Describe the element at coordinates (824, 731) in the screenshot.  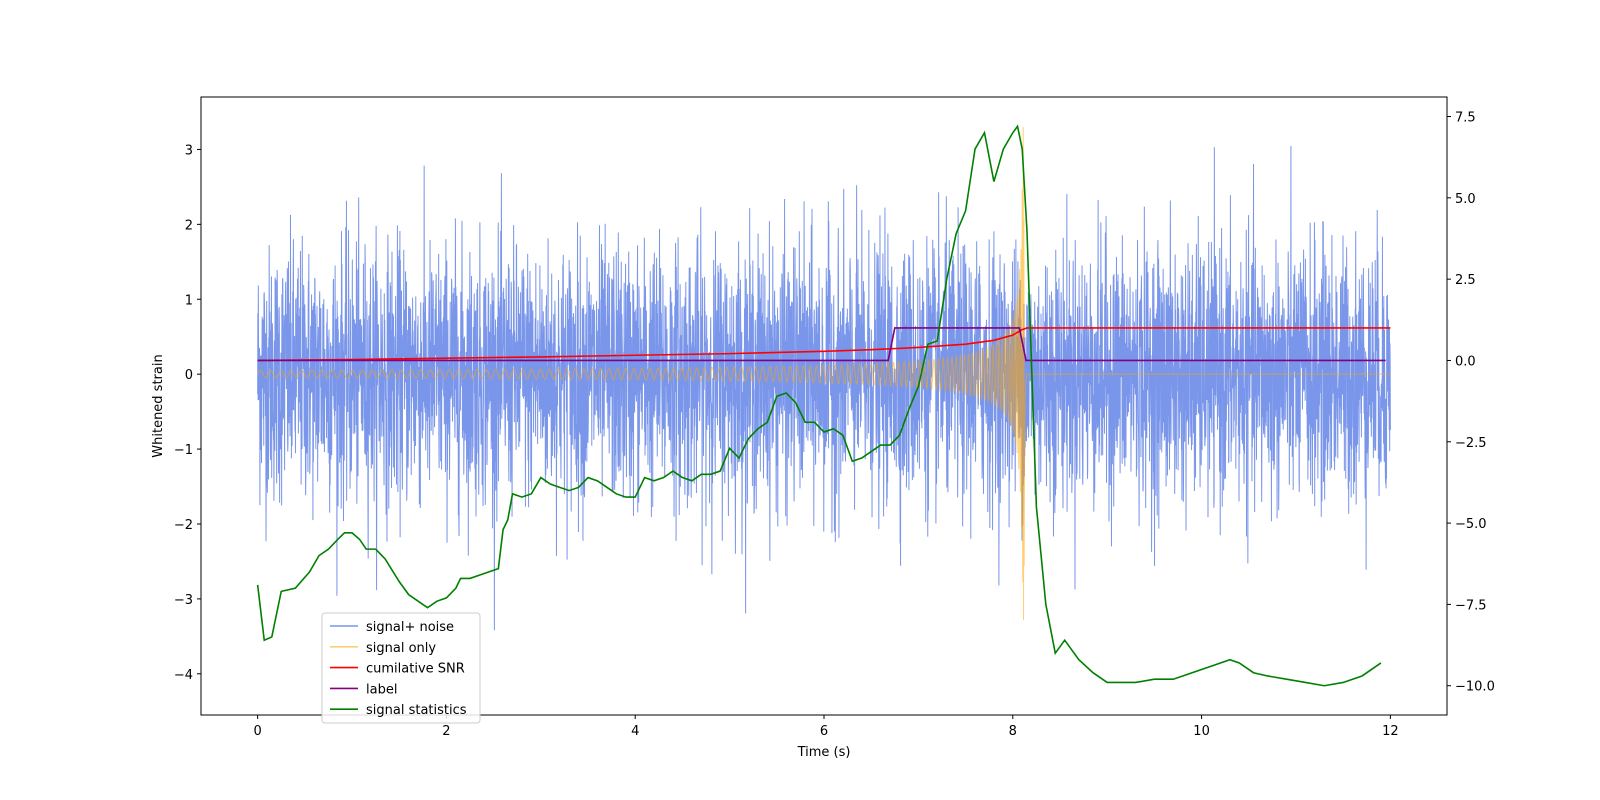
I see `x-tick-label: 6` at that location.